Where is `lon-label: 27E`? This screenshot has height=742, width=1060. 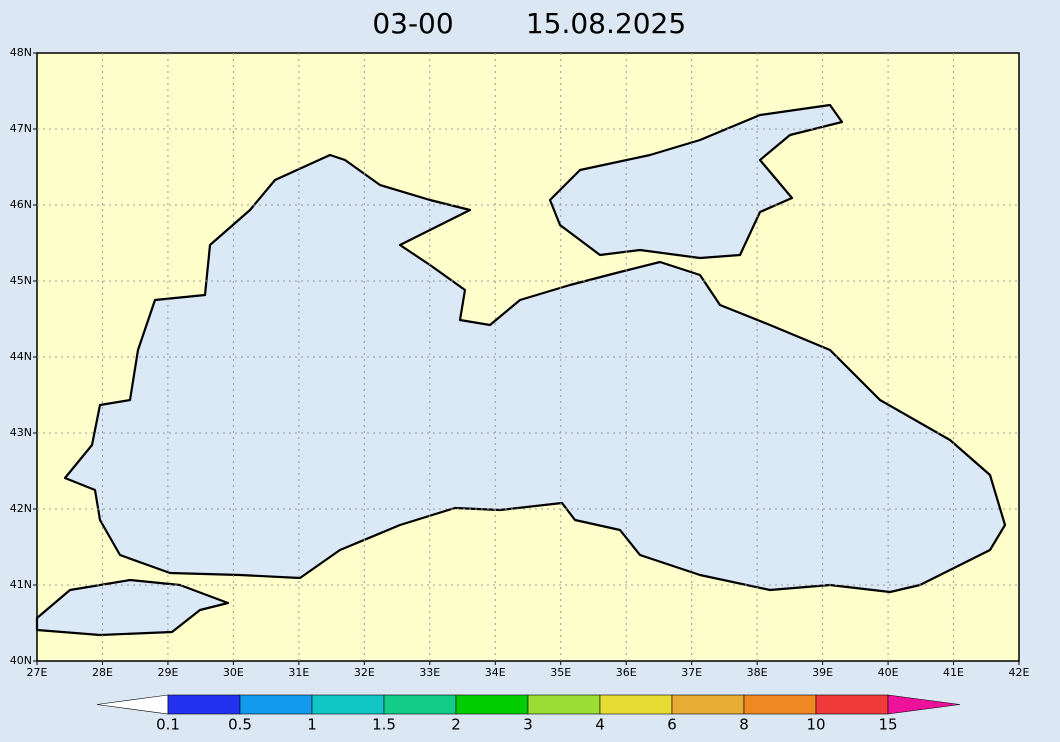
lon-label: 27E is located at coordinates (37, 672).